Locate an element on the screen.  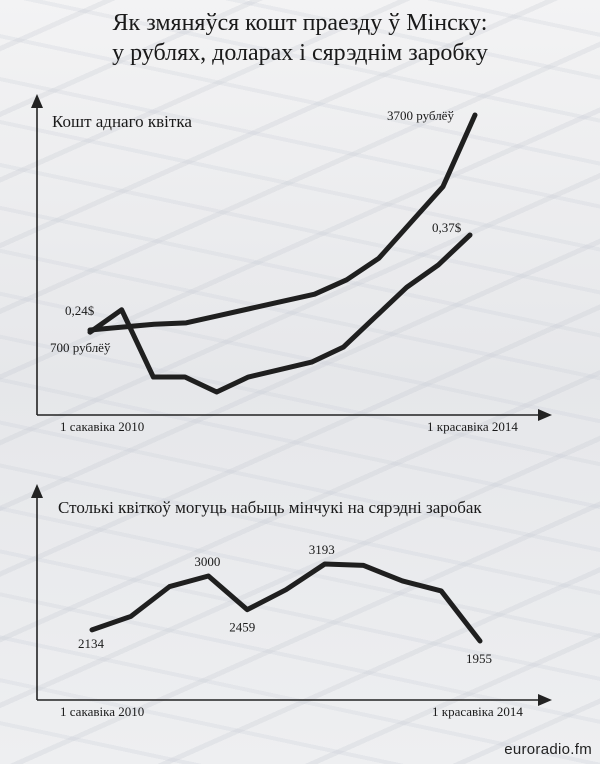
watermark: euroradio.fm is located at coordinates (548, 749).